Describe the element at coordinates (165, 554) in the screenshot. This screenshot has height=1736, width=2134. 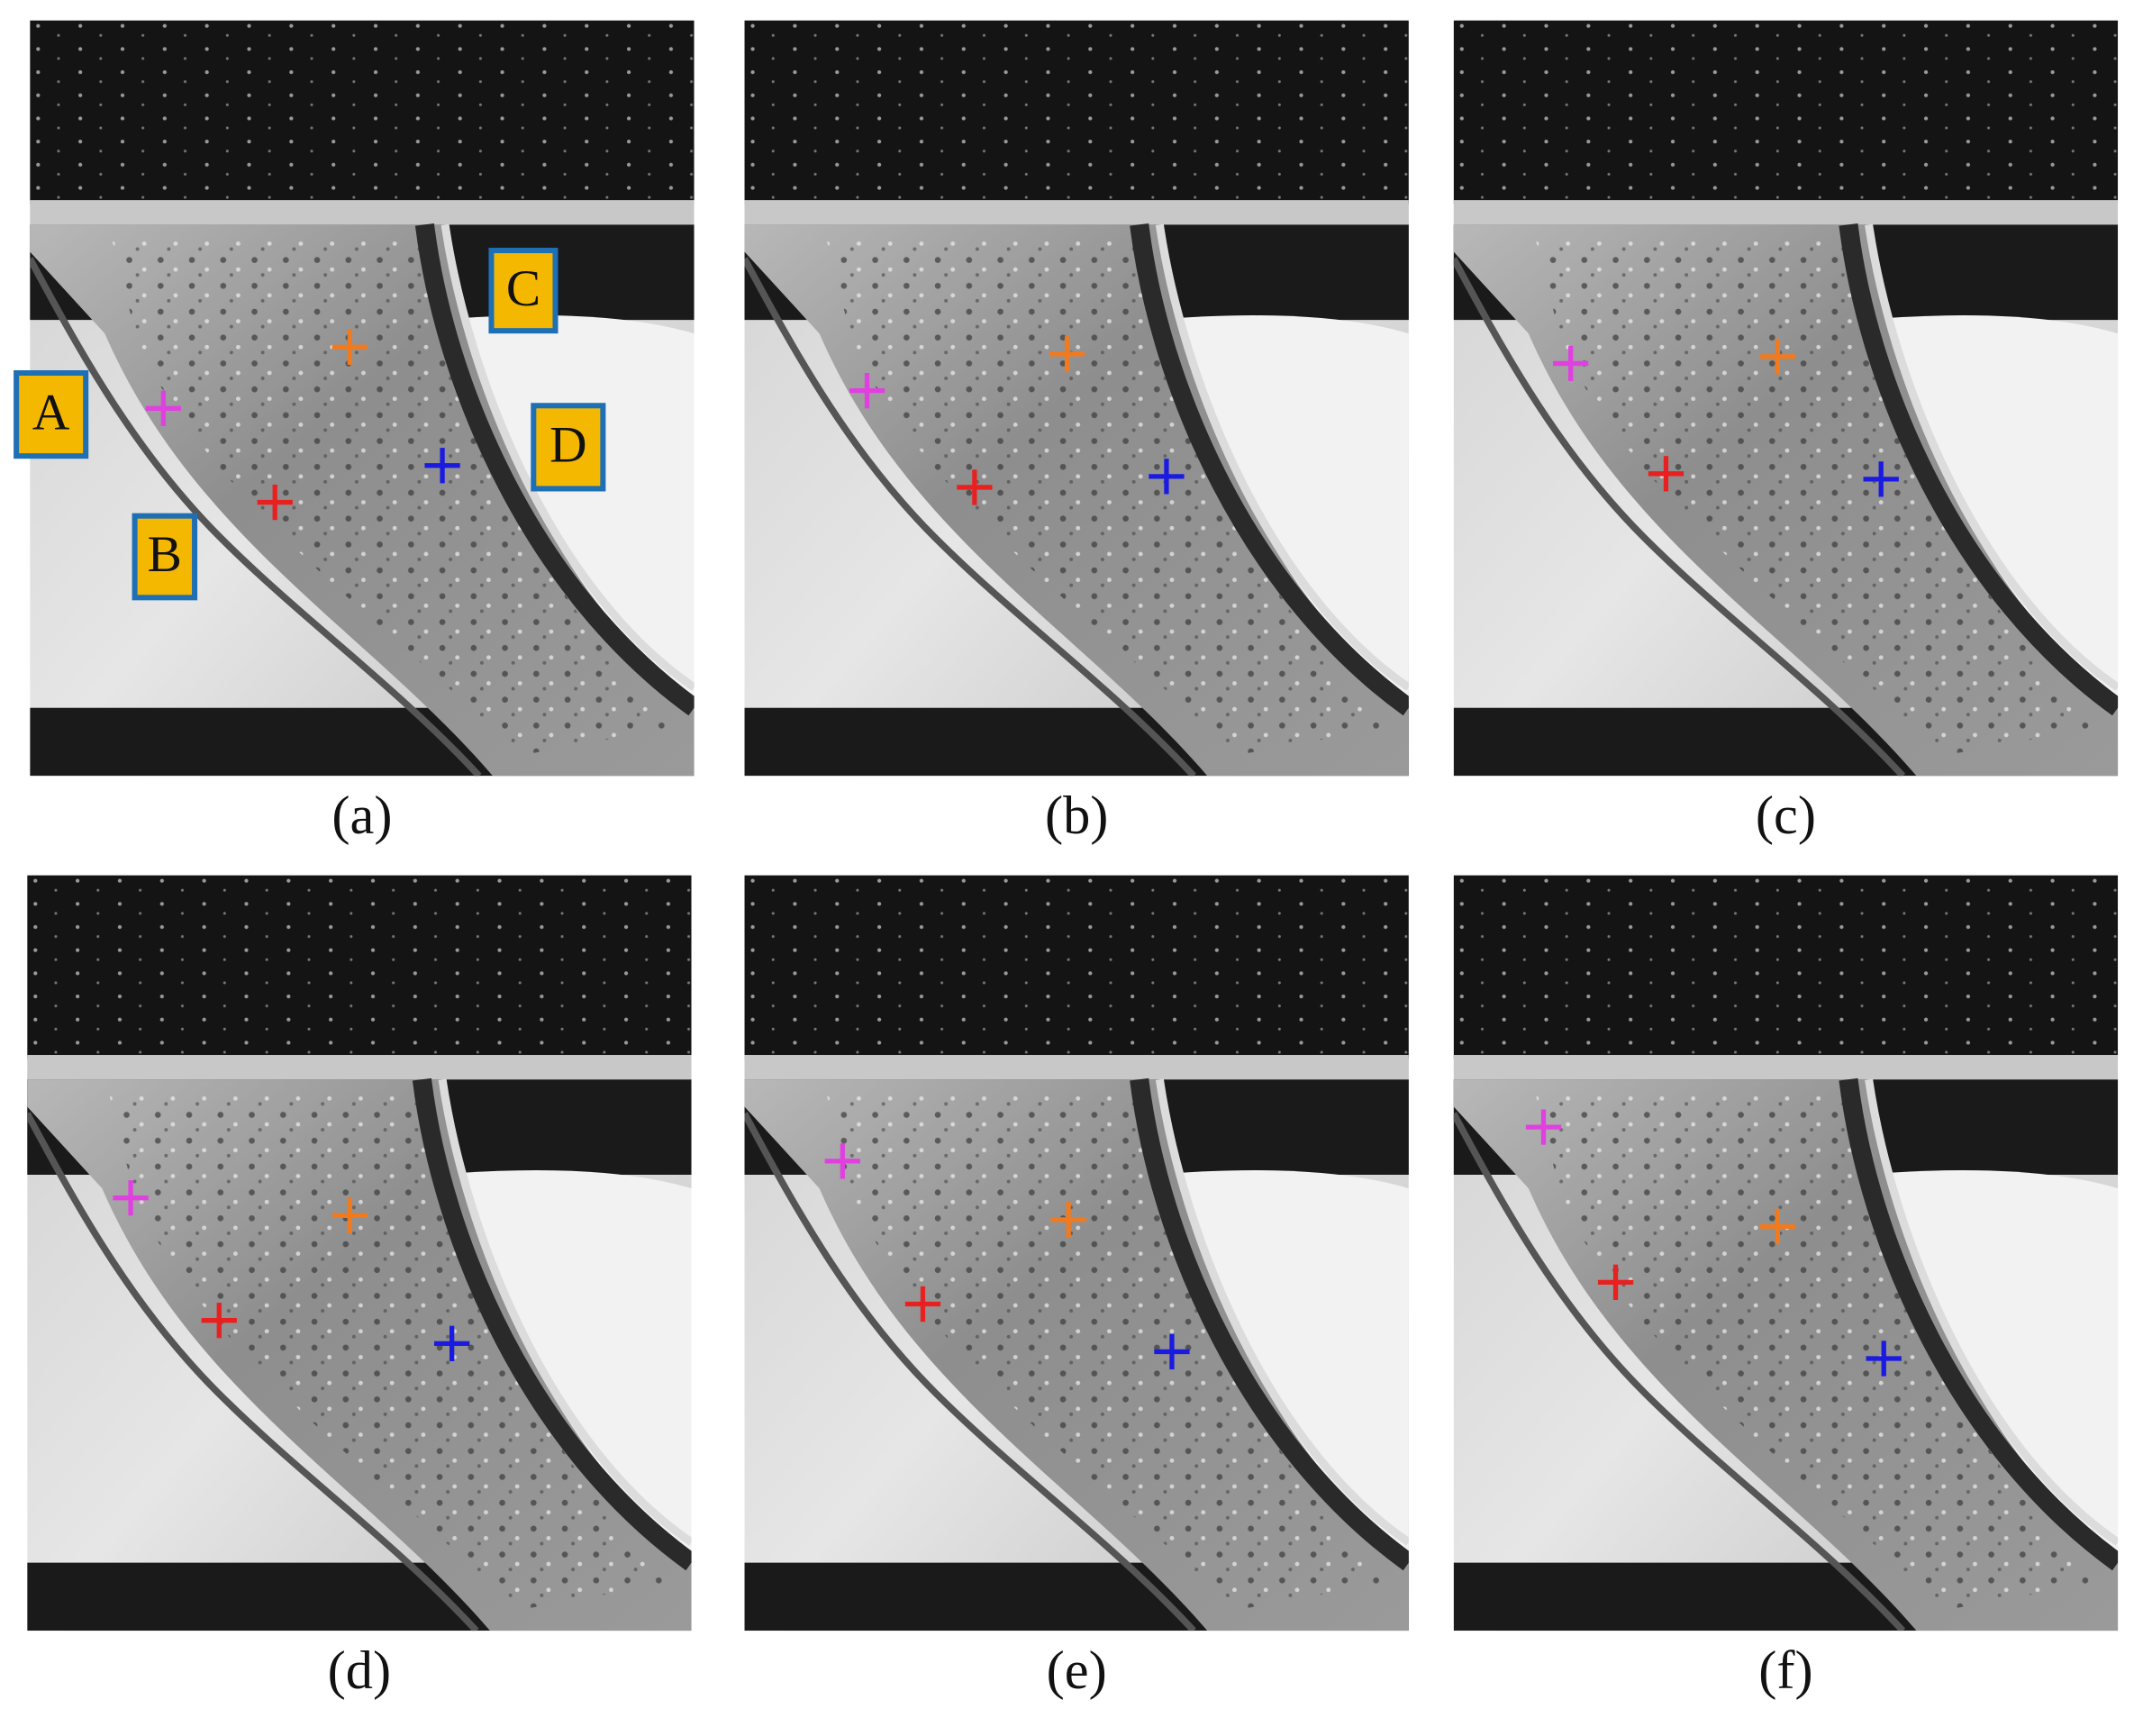
I see `annotation-label: B` at that location.